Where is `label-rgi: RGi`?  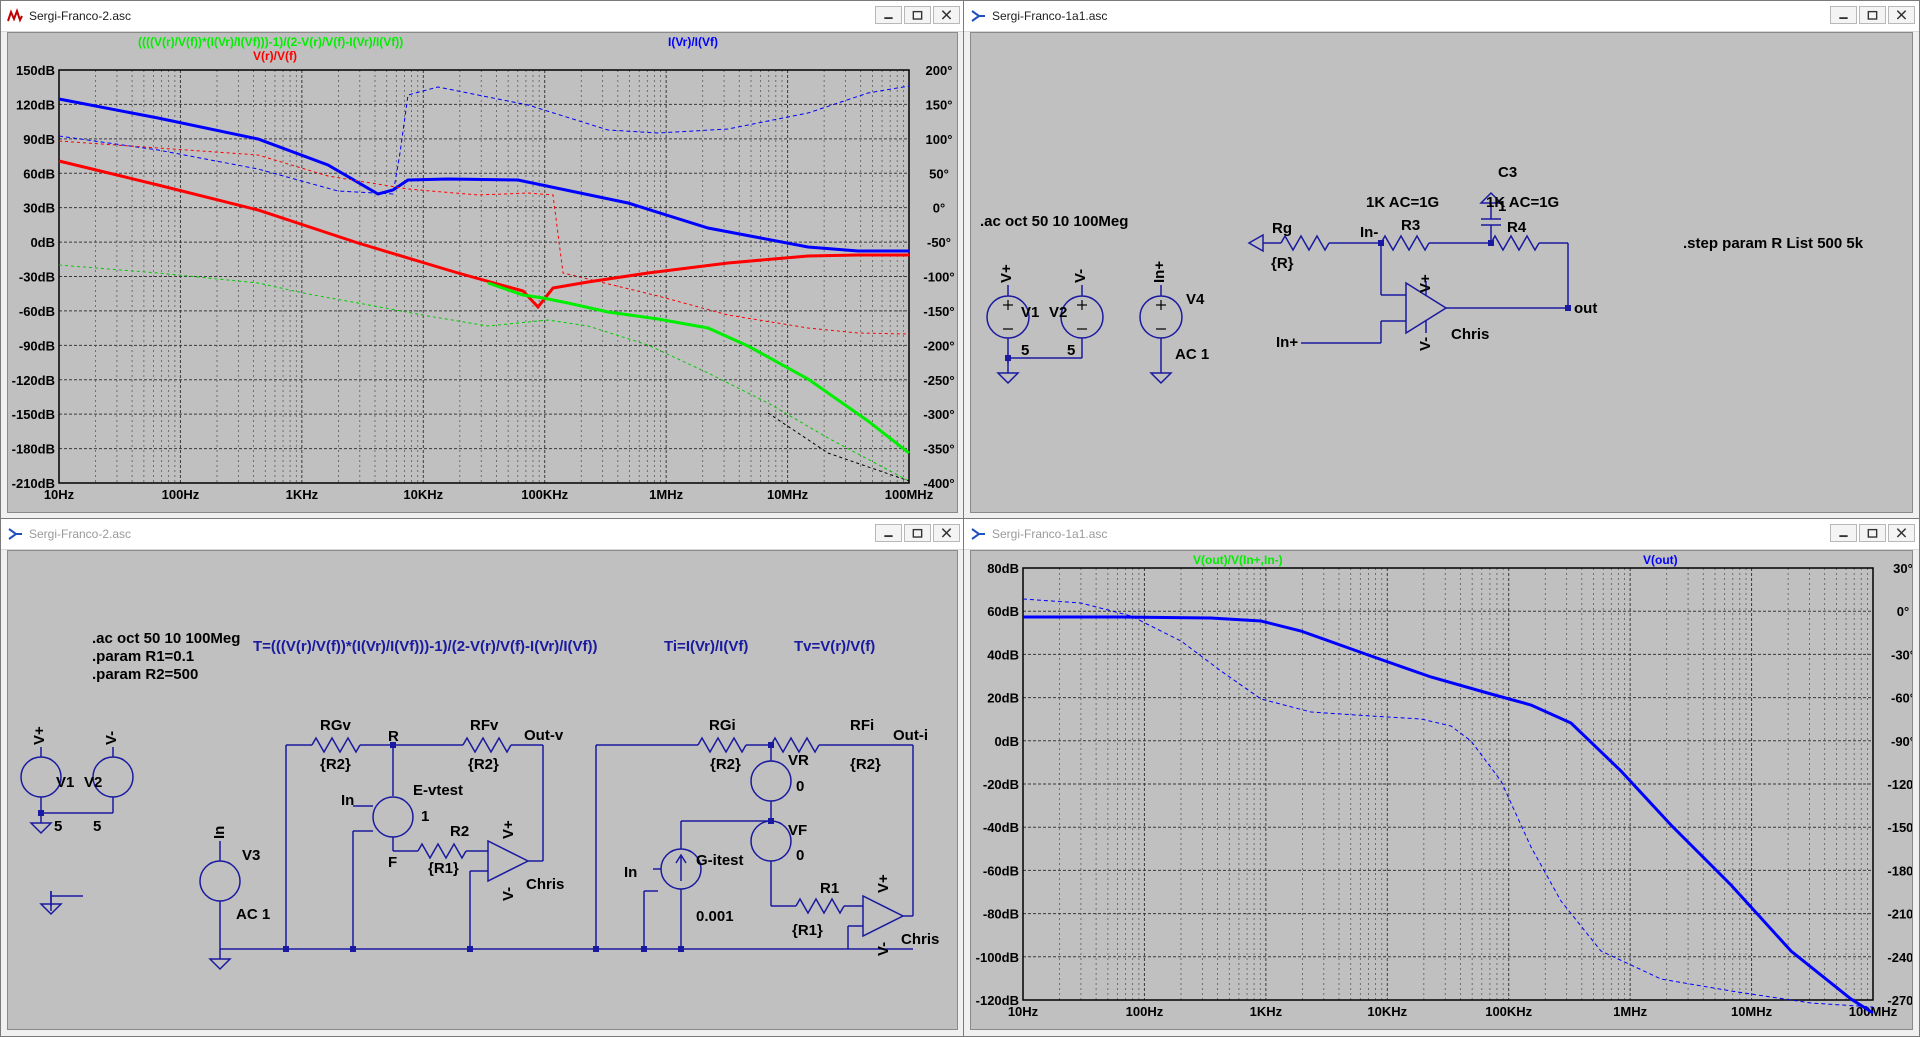 label-rgi: RGi is located at coordinates (722, 725).